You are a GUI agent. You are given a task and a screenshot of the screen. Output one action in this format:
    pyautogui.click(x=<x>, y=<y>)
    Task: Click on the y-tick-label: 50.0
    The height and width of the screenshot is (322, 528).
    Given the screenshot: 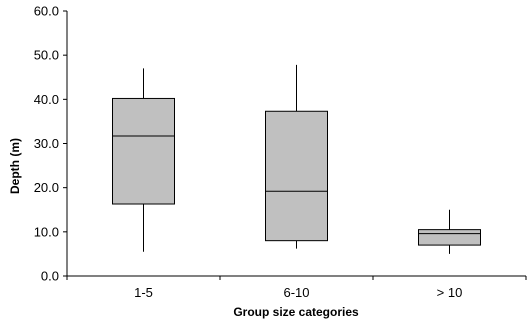 What is the action you would take?
    pyautogui.click(x=46, y=55)
    